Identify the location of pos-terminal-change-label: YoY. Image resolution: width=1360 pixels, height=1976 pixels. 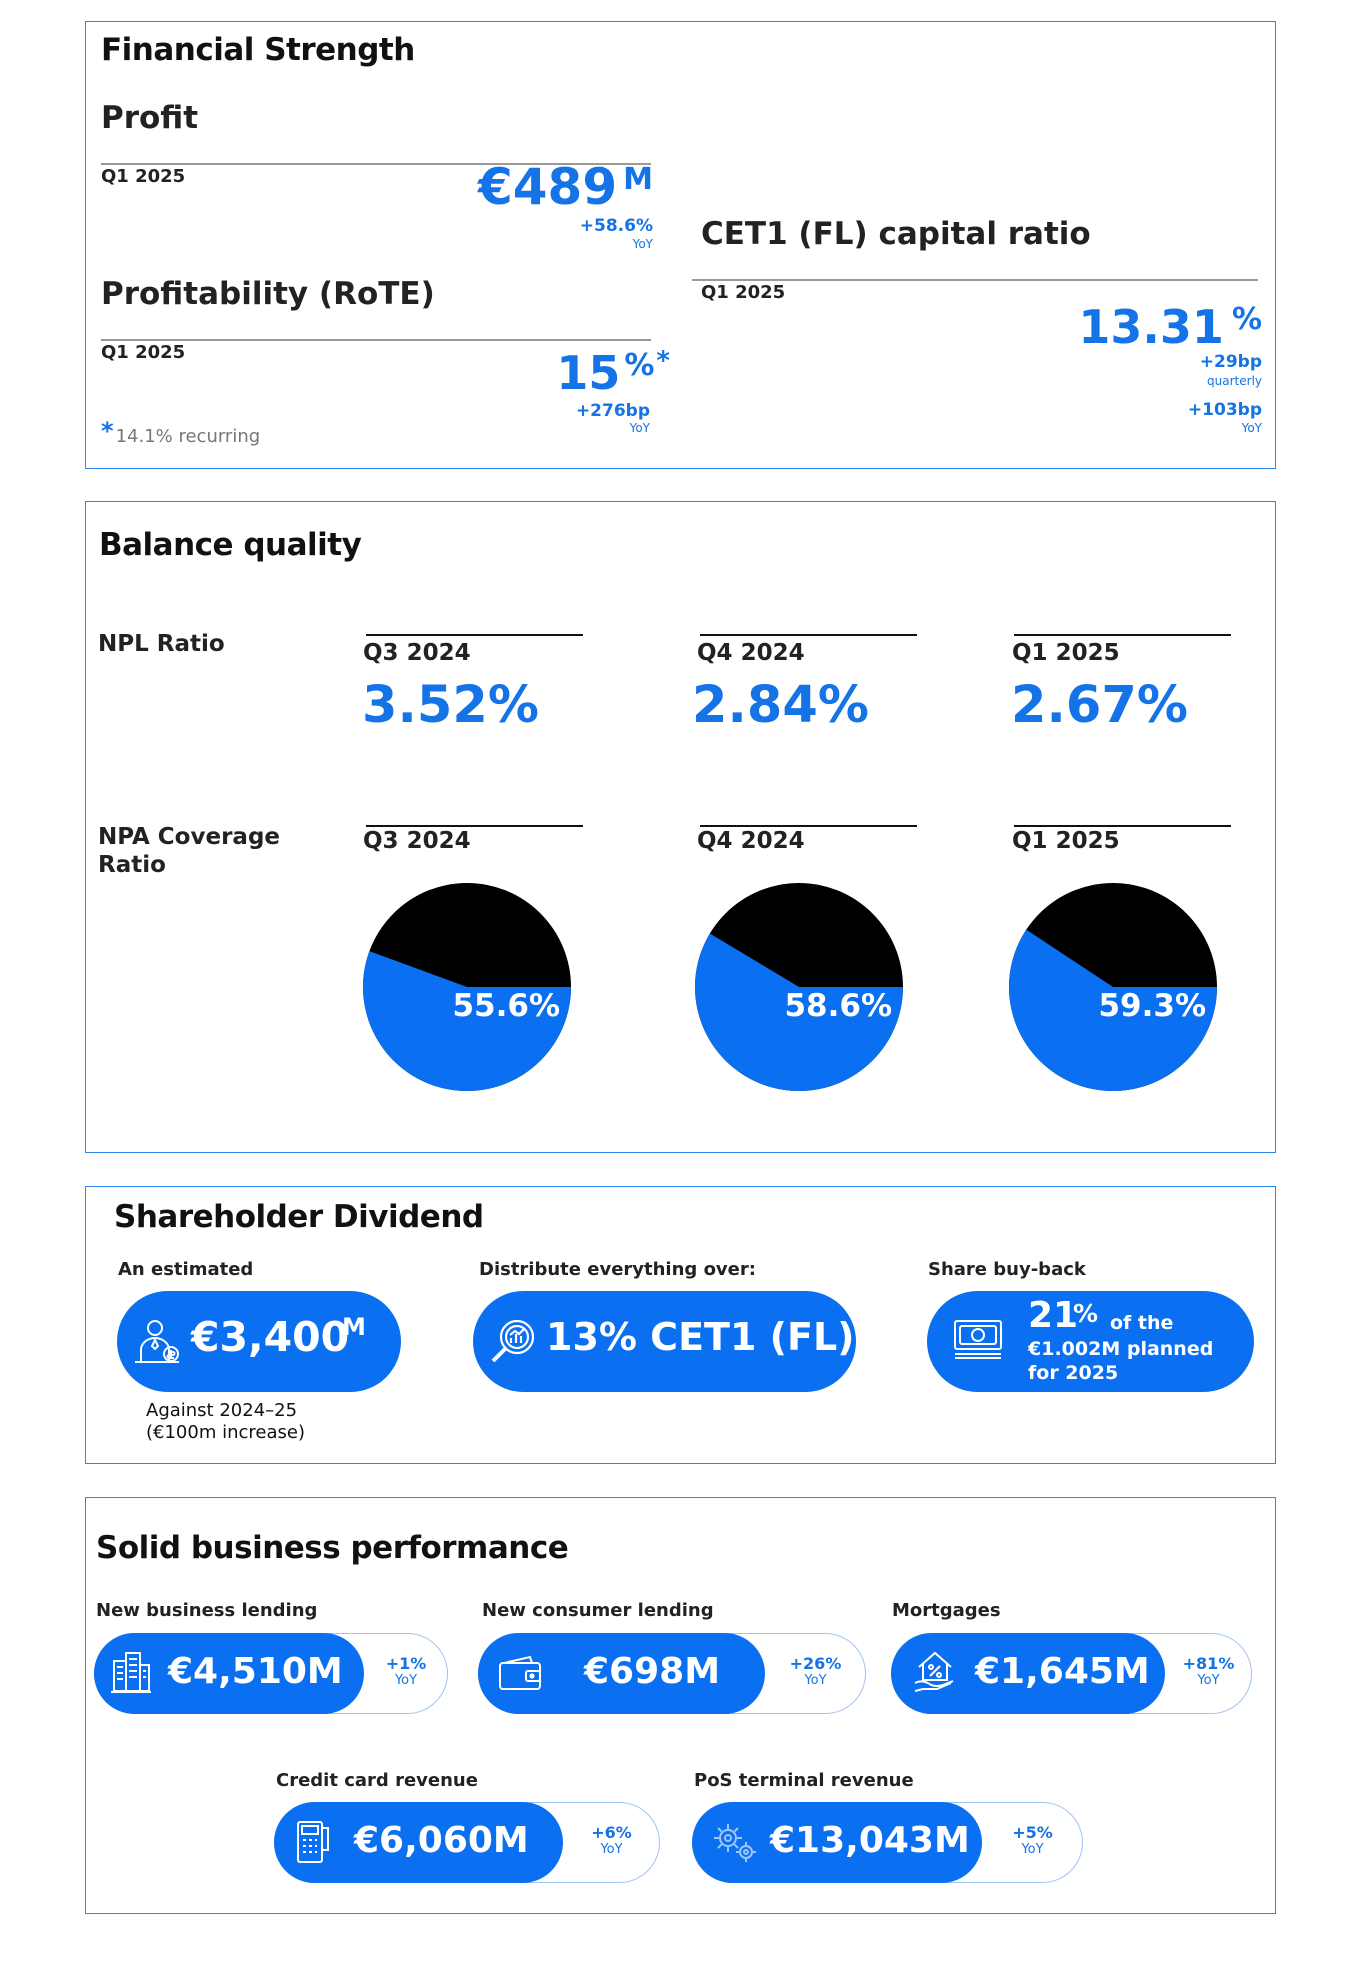
(1032, 1849).